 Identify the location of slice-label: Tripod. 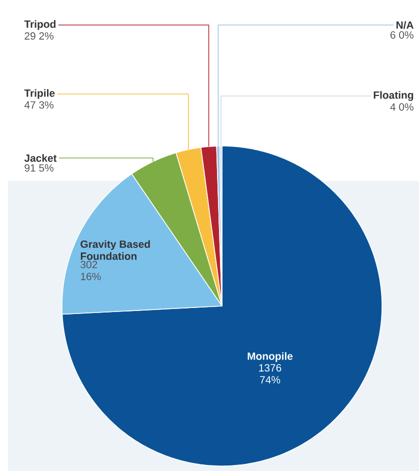
(40, 25).